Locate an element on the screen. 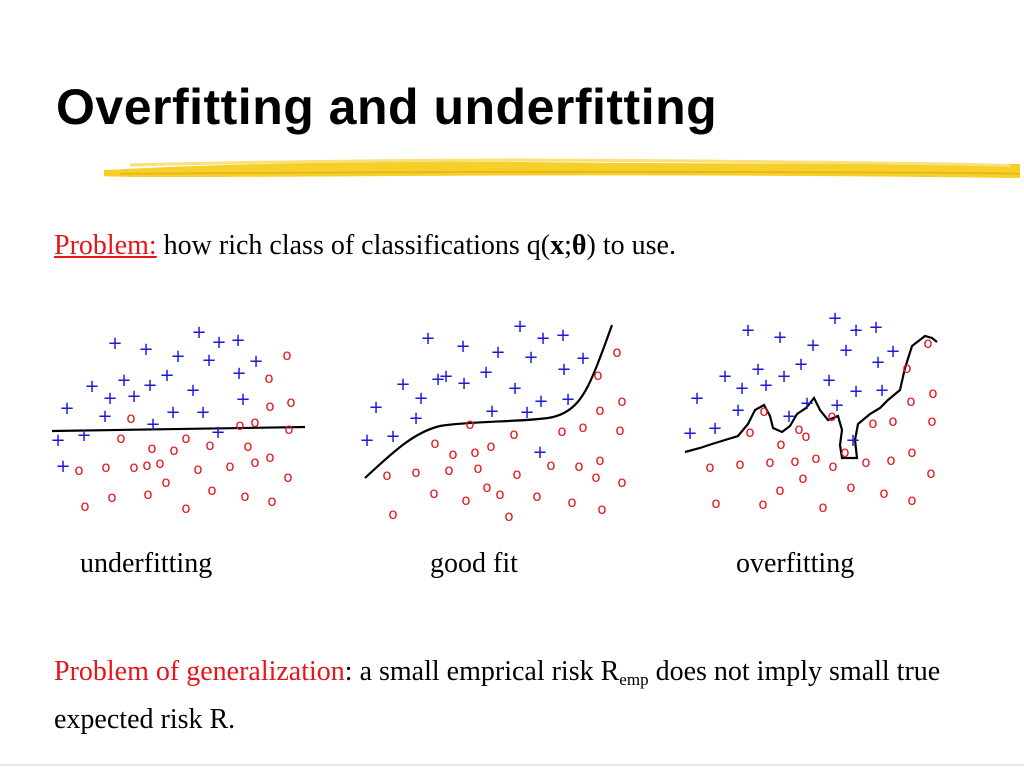  generalization-text-1: : a small emprical risk R is located at coordinates (482, 671).